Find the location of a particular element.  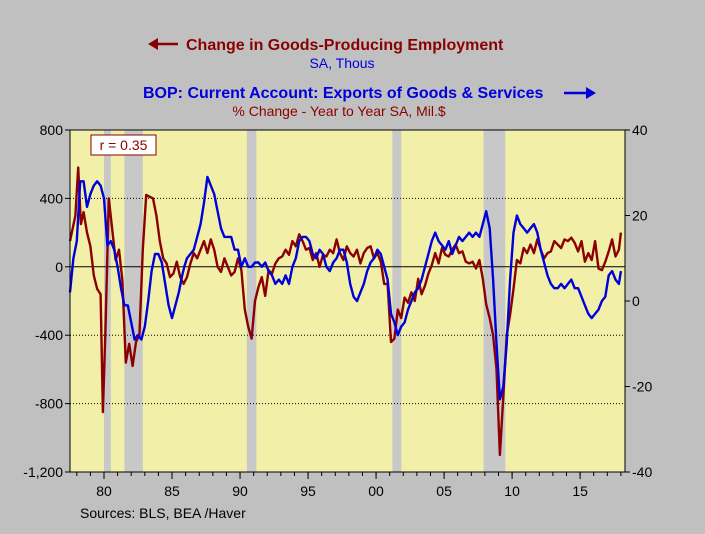

x-tick-label: 80 is located at coordinates (104, 491).